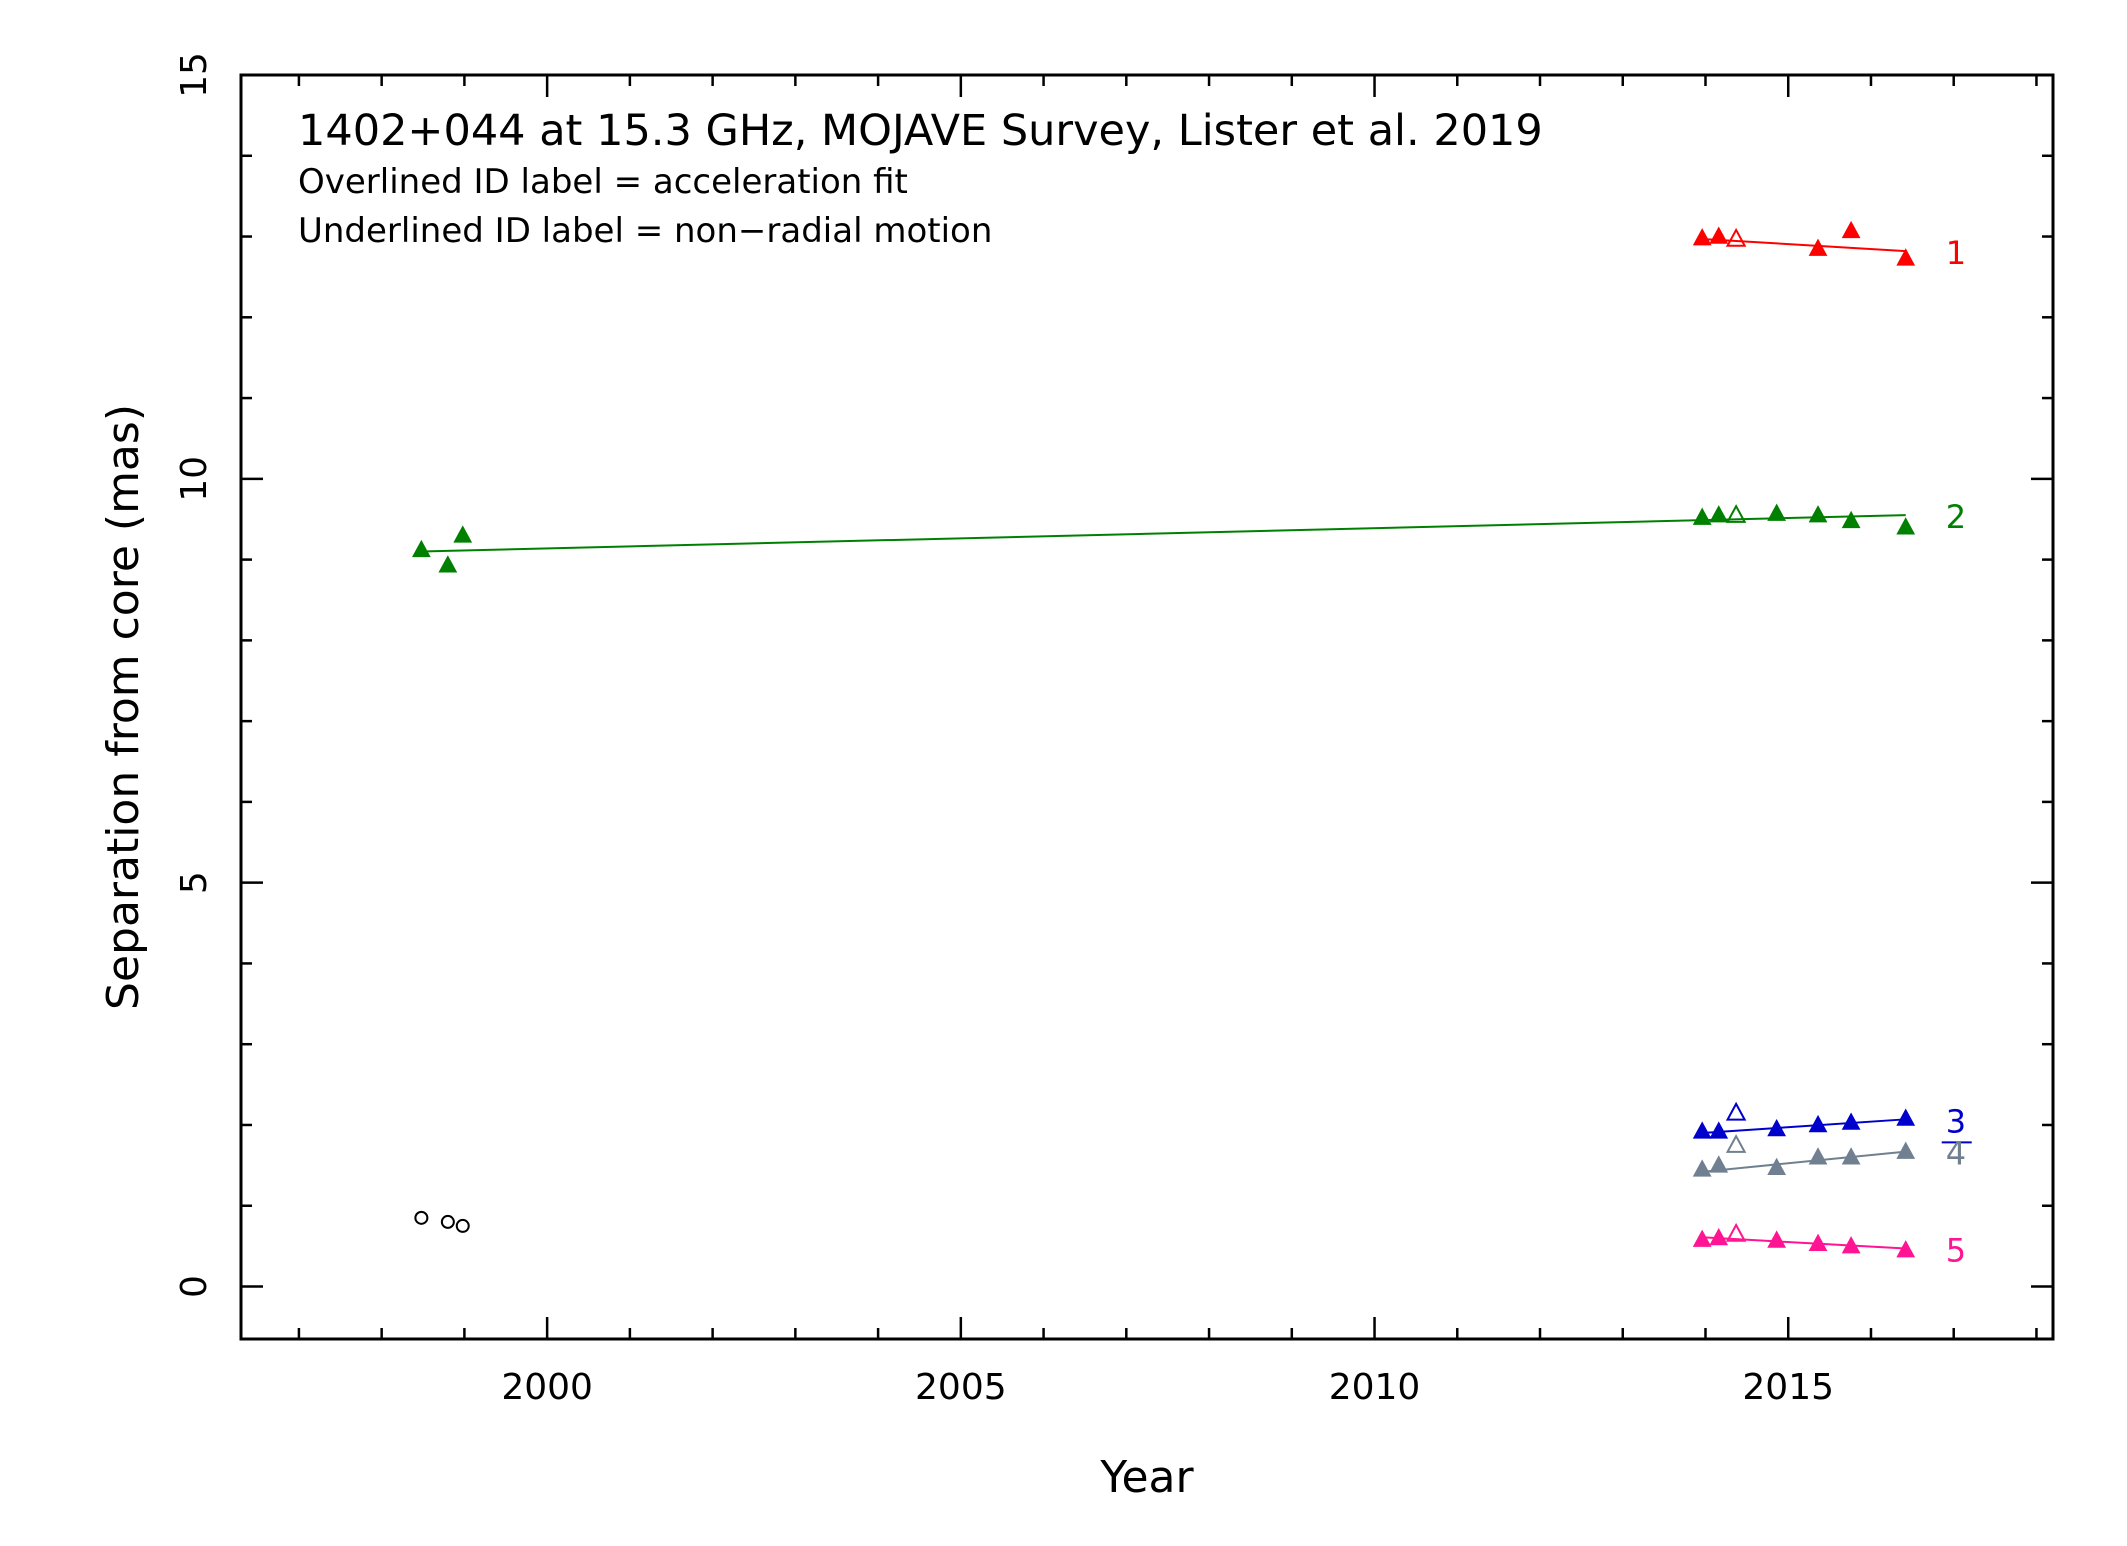 This screenshot has width=2127, height=1546. What do you see at coordinates (1956, 253) in the screenshot?
I see `component-label-1: 1` at bounding box center [1956, 253].